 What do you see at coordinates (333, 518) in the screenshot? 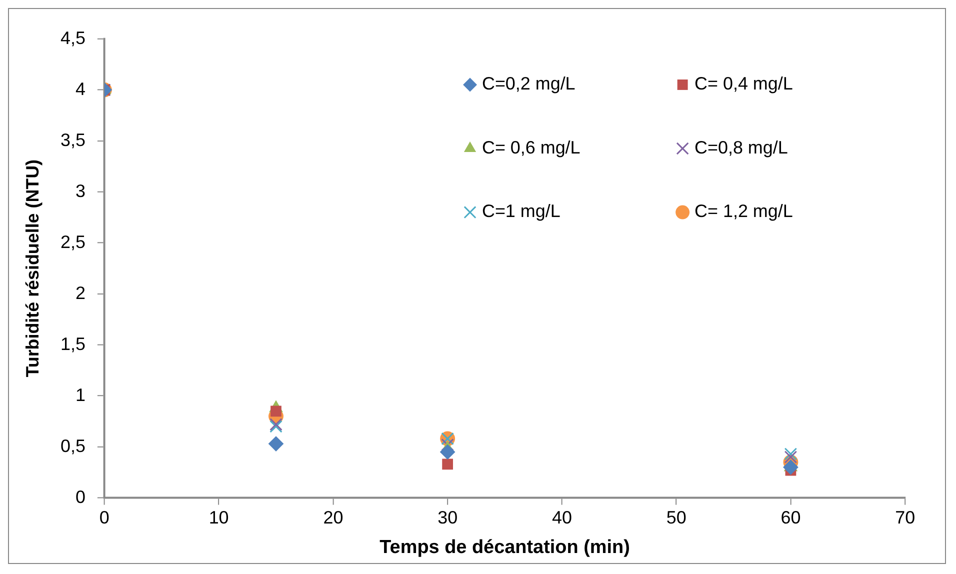
I see `x-tick-label: 20` at bounding box center [333, 518].